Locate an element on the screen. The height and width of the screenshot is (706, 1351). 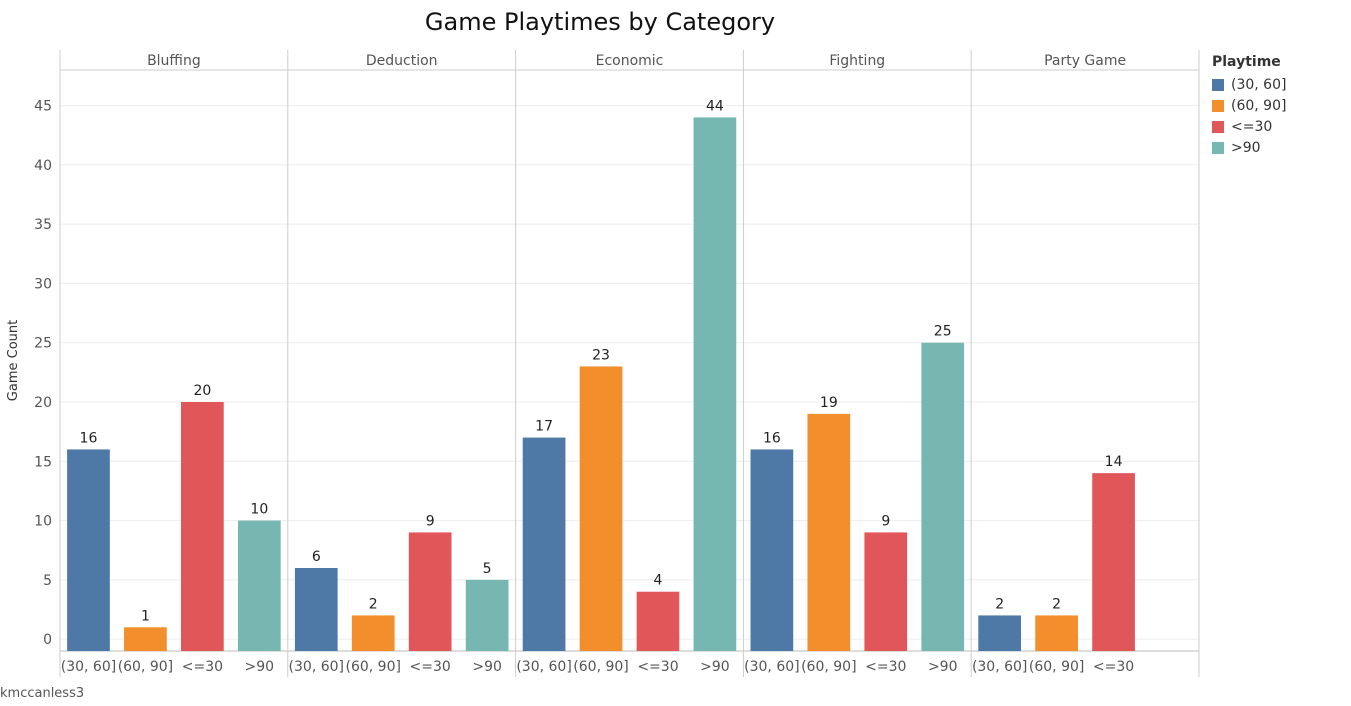
bar-value-label: 6 is located at coordinates (316, 557).